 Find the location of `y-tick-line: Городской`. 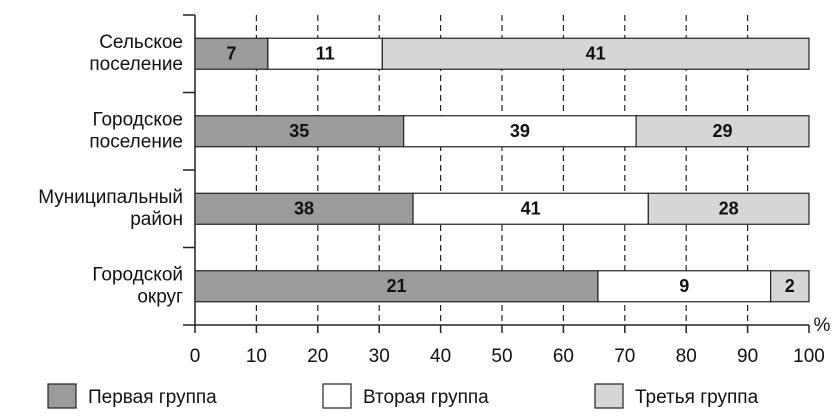

y-tick-line: Городской is located at coordinates (137, 274).